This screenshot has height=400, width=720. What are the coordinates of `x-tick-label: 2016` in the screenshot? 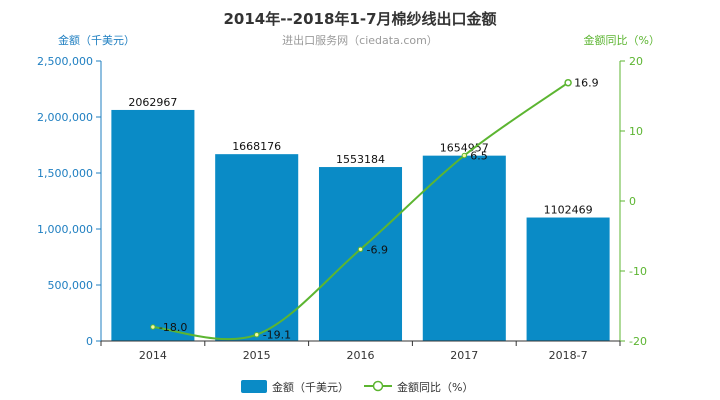 It's located at (361, 355).